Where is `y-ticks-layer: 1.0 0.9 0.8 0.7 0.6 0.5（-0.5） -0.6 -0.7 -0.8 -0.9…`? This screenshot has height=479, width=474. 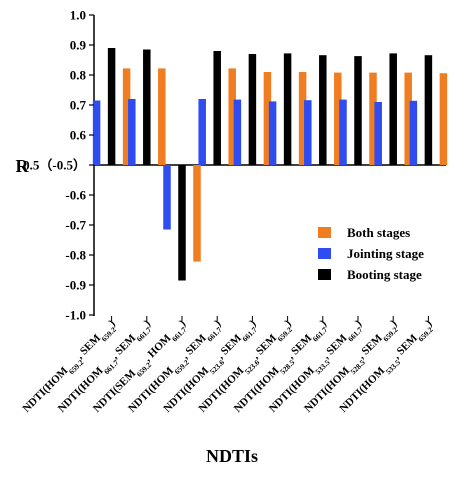
y-ticks-layer: 1.0 0.9 0.8 0.7 0.6 0.5（-0.5） -0.6 -0.7 -0.8 -0.9… is located at coordinates (58, 165).